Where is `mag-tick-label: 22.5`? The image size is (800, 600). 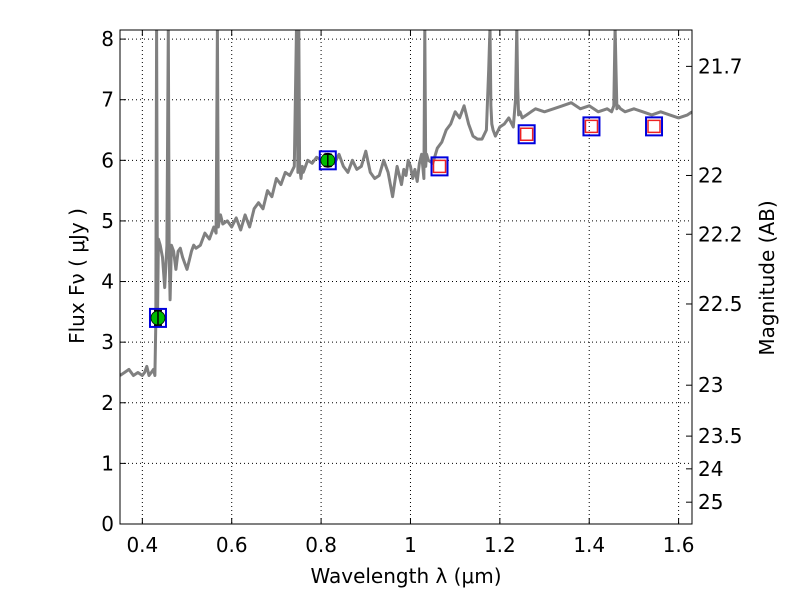 mag-tick-label: 22.5 is located at coordinates (720, 304).